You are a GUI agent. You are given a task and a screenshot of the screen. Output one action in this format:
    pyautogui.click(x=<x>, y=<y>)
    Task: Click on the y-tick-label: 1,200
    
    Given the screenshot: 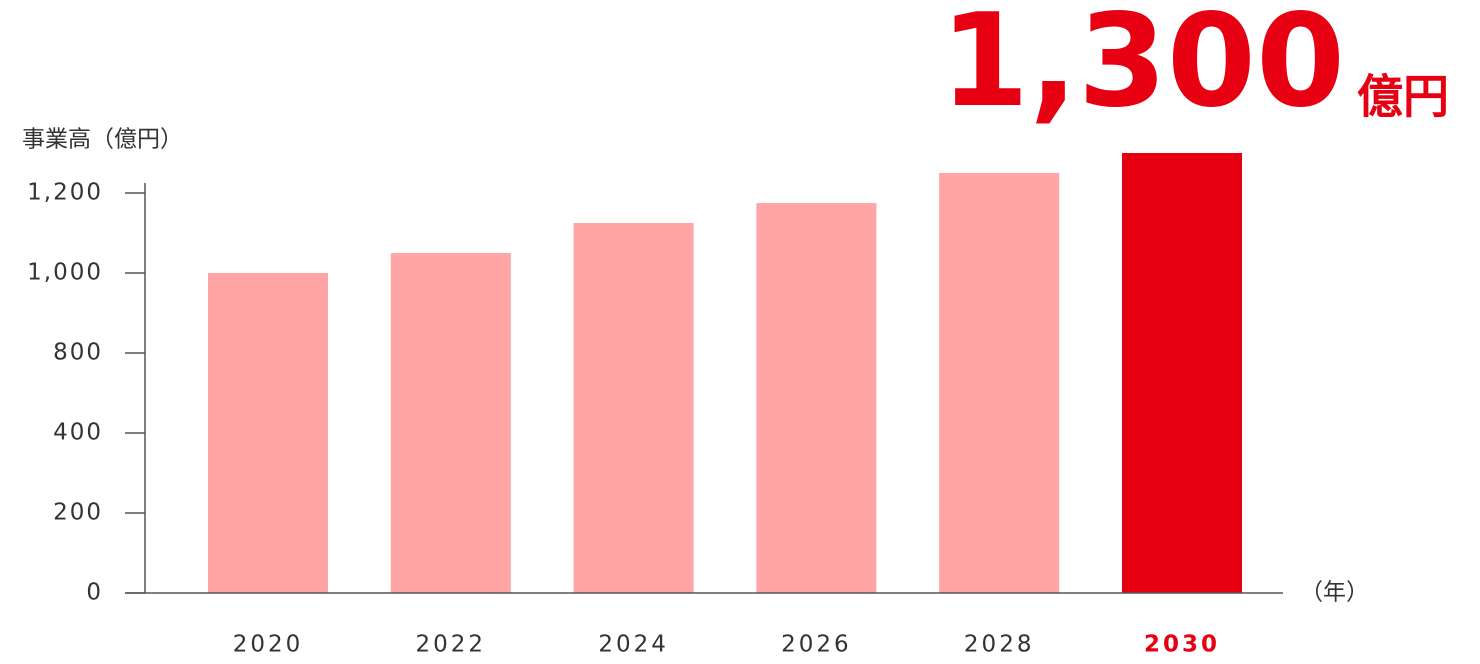 What is the action you would take?
    pyautogui.click(x=65, y=193)
    